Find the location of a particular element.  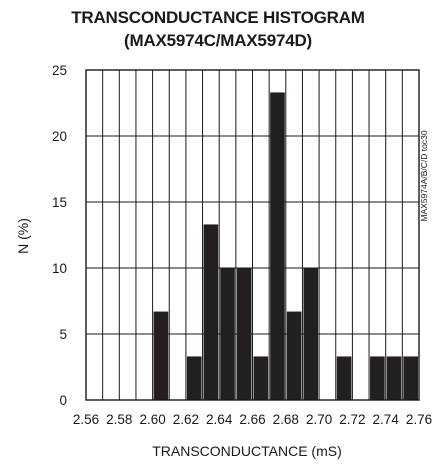

x-tick-label: 2.64 is located at coordinates (219, 419).